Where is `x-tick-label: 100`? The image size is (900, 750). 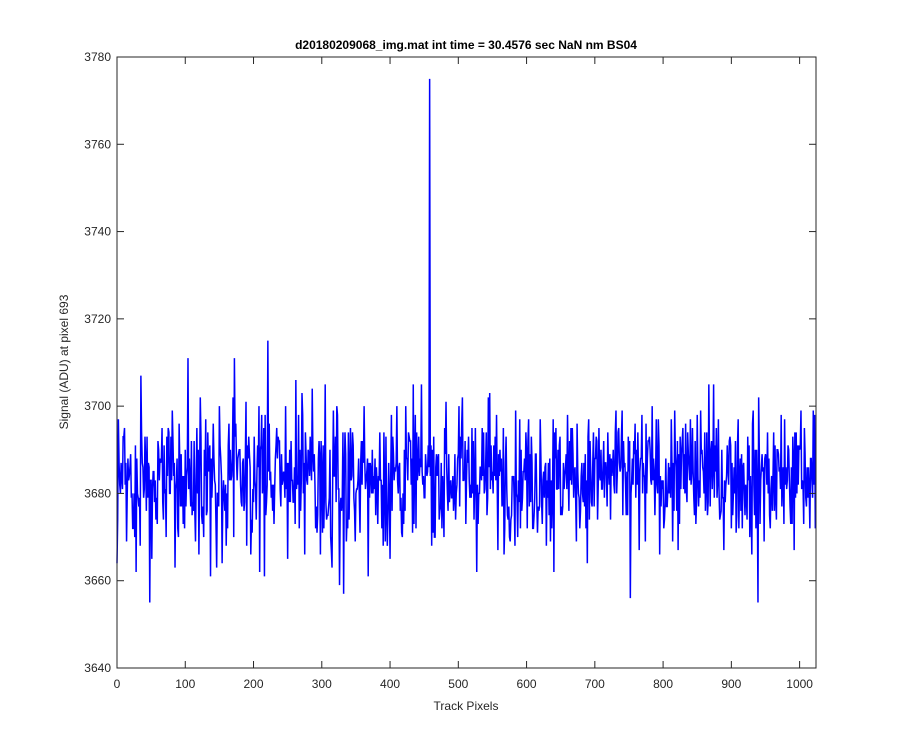 x-tick-label: 100 is located at coordinates (185, 684).